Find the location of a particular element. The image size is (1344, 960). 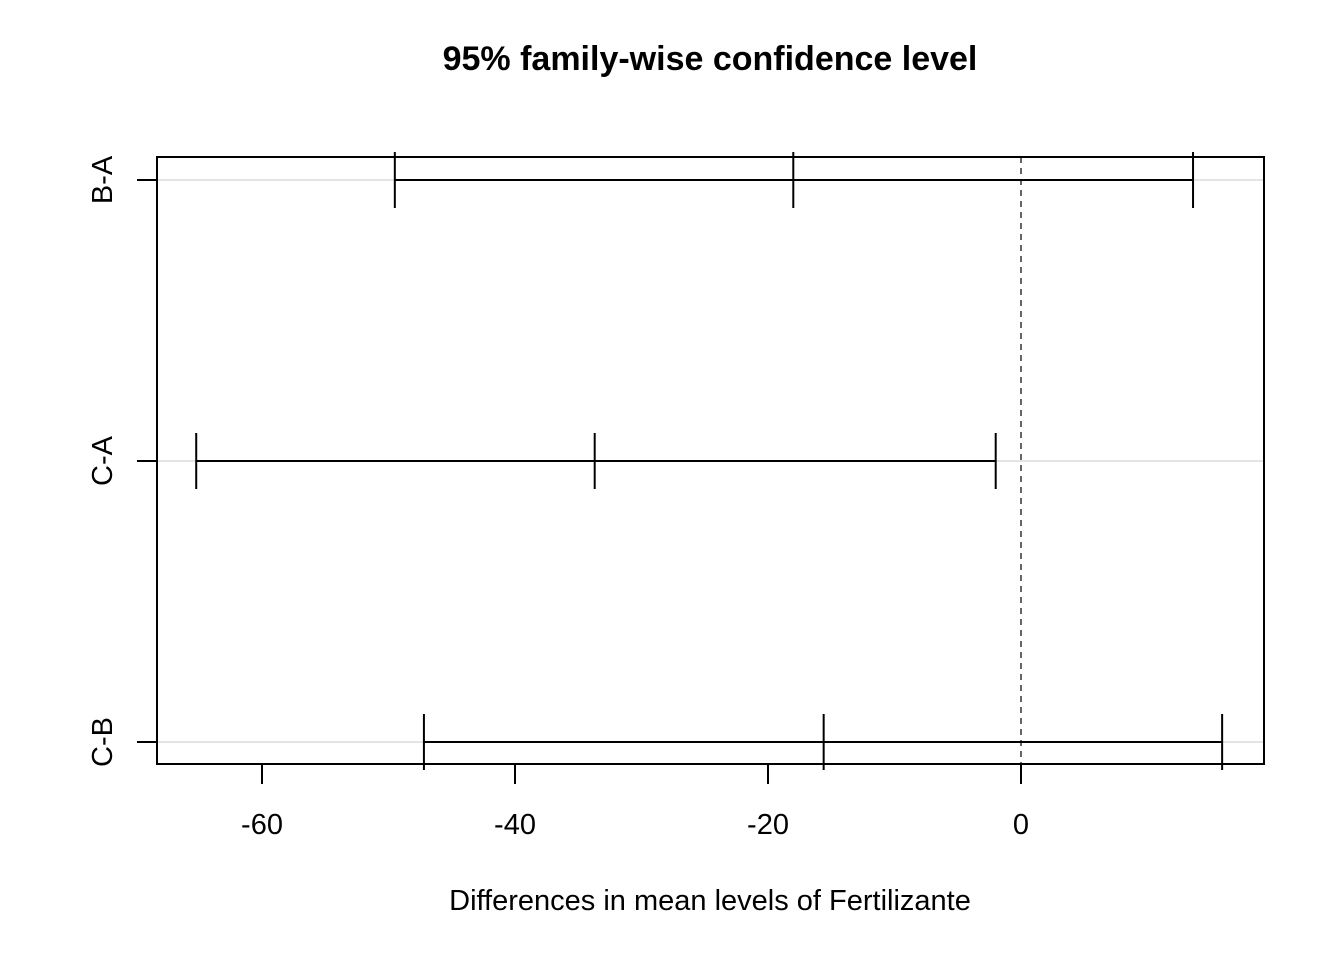

y-tick-label: B-A is located at coordinates (103, 179).